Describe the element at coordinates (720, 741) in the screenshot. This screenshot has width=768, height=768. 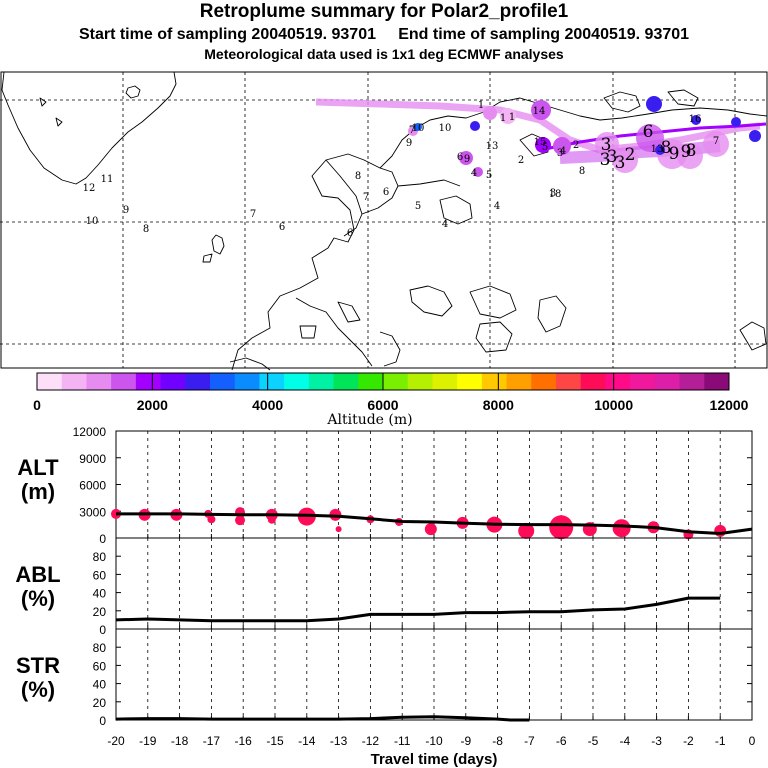
I see `x-tick-label: -1` at that location.